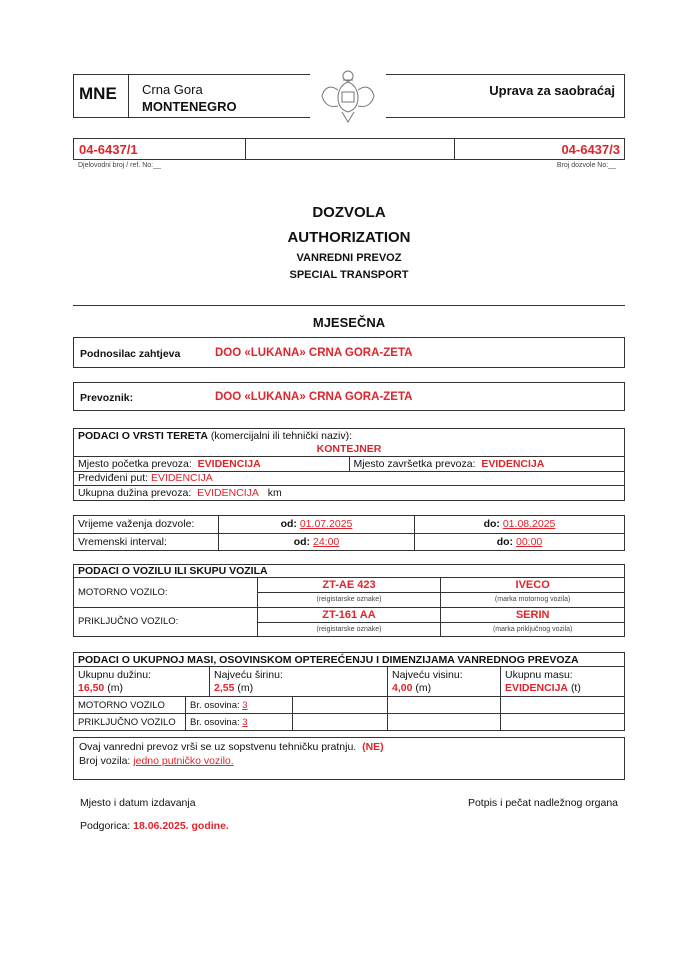 The width and height of the screenshot is (679, 960). What do you see at coordinates (228, 493) in the screenshot?
I see `length-value: EVIDENCIJA` at bounding box center [228, 493].